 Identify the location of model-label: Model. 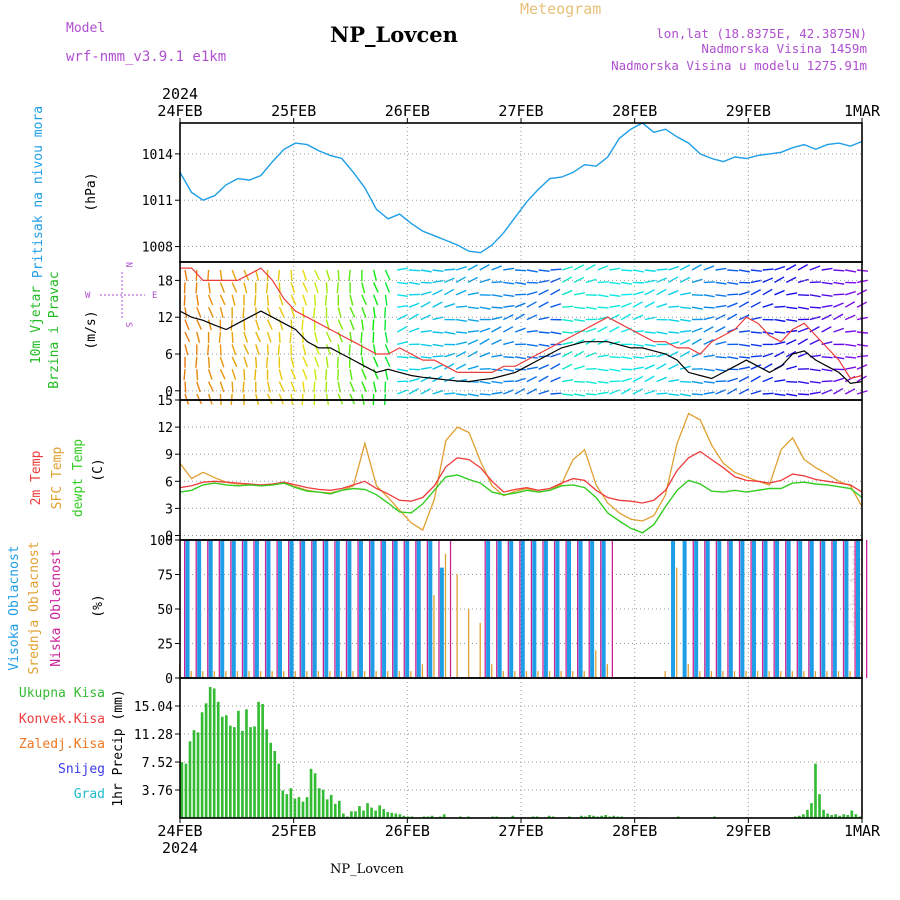
(86, 28).